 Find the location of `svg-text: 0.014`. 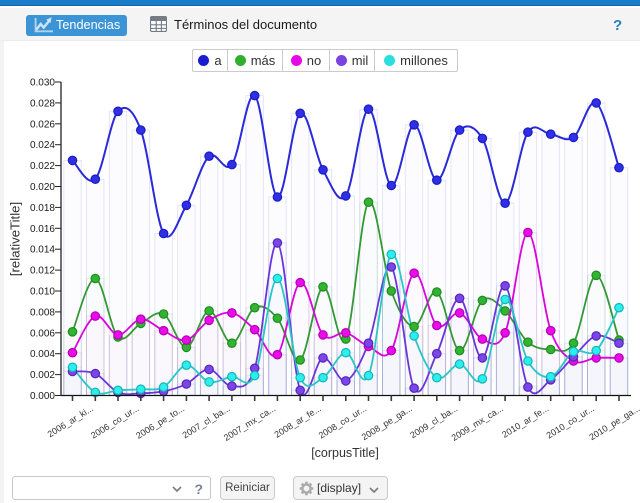

svg-text: 0.014 is located at coordinates (42, 250).